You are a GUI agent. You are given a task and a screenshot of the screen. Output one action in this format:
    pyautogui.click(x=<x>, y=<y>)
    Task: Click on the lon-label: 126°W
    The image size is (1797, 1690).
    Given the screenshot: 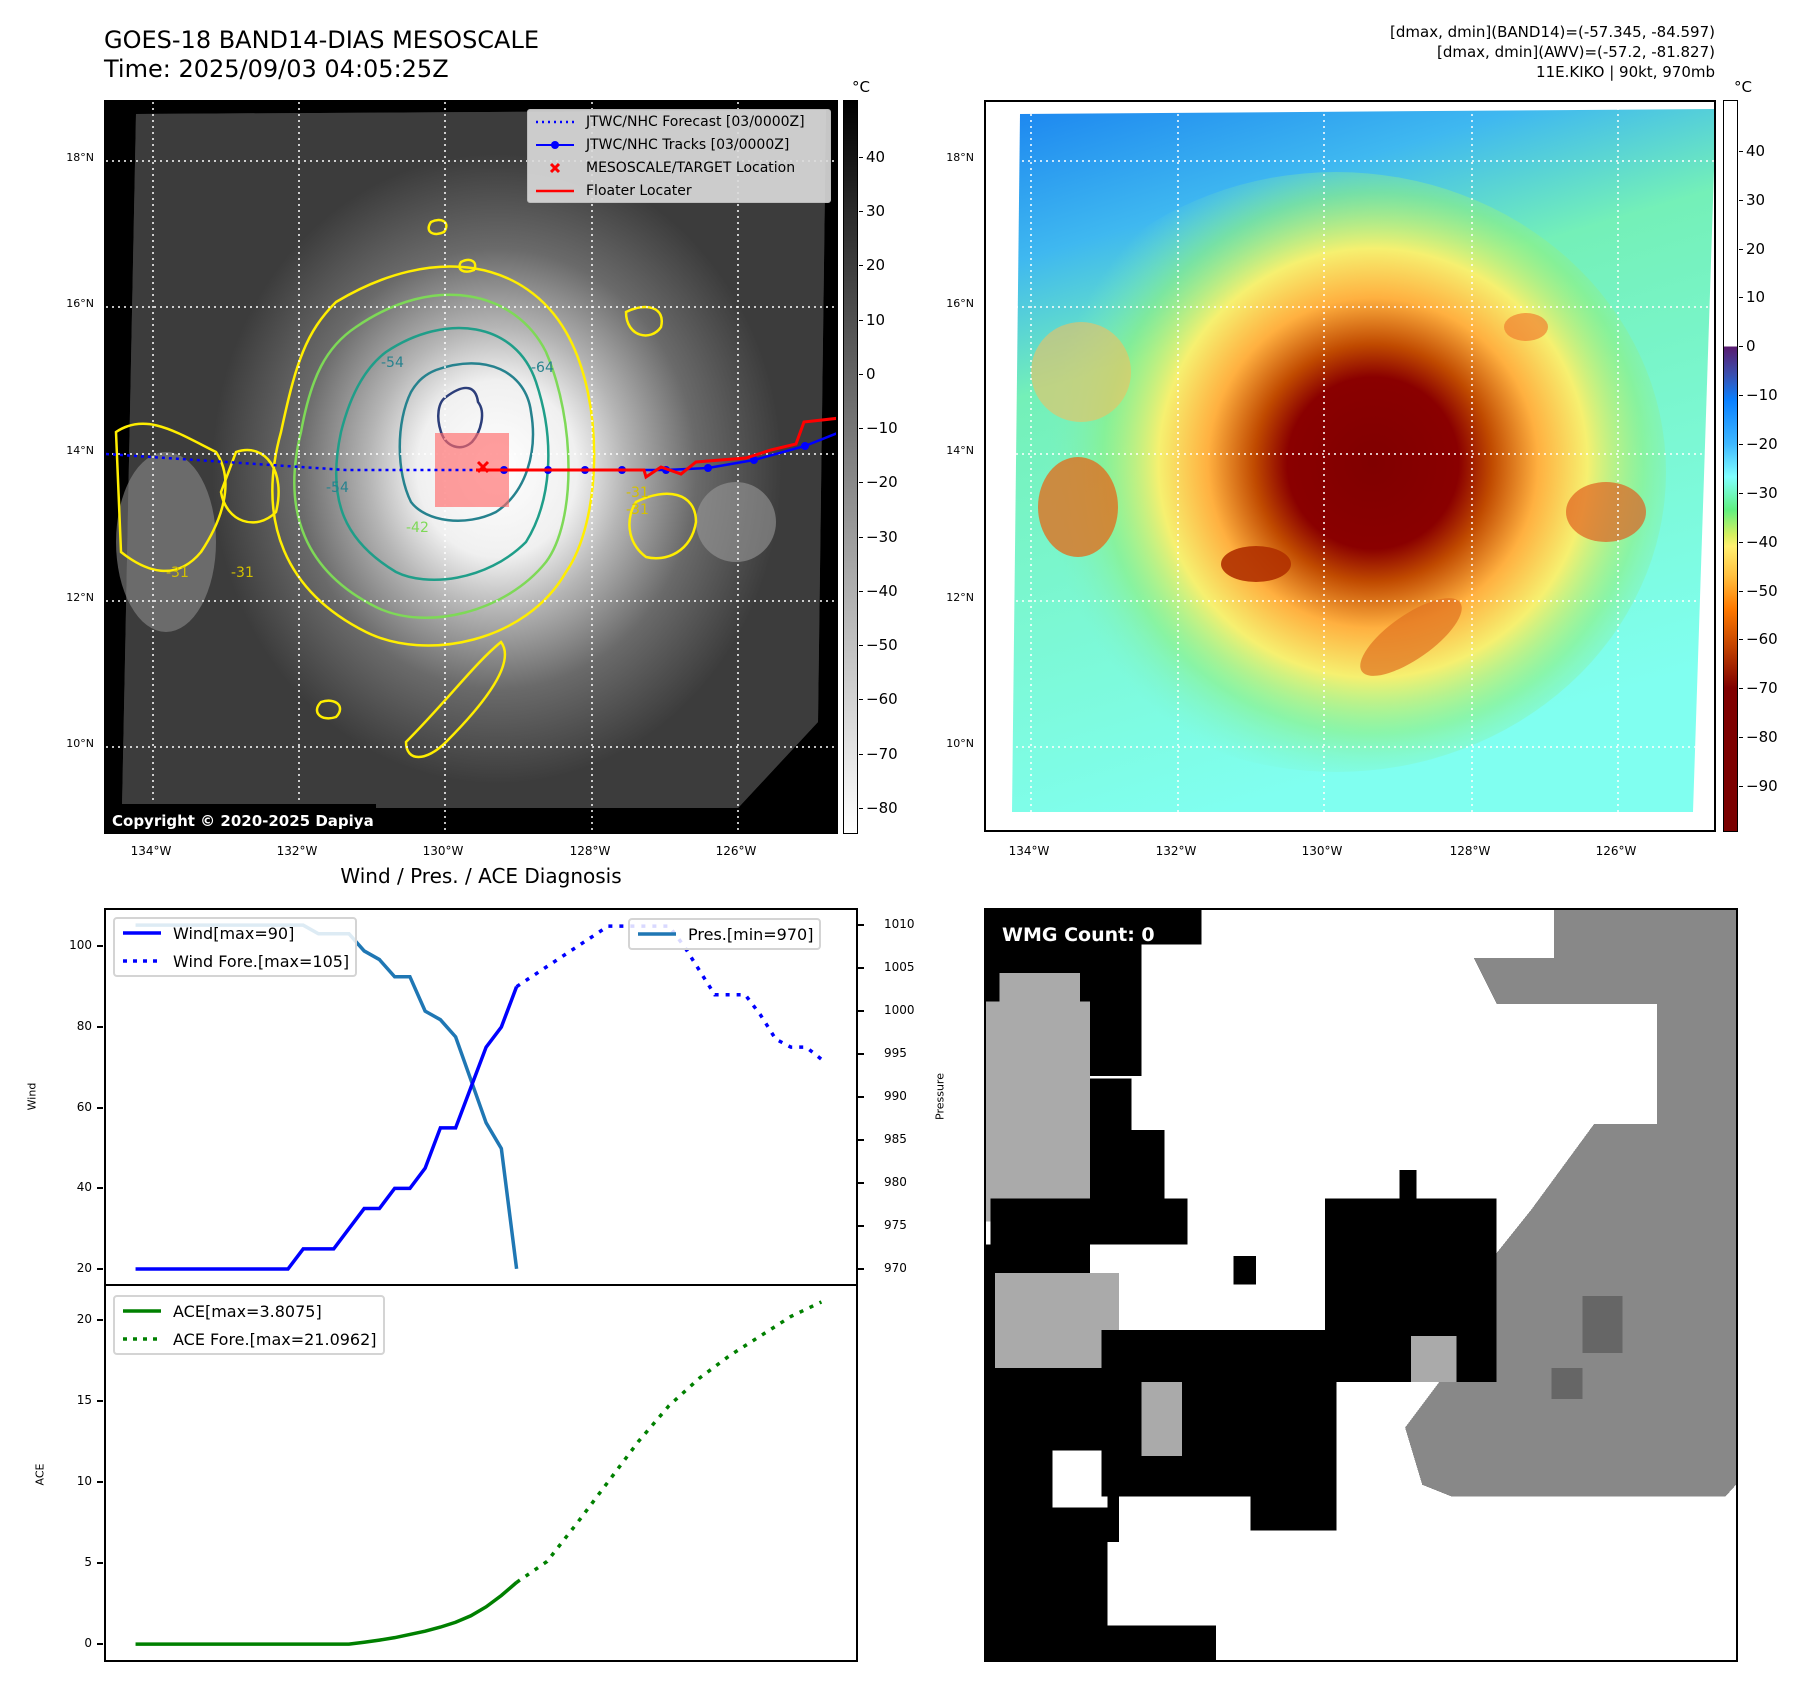 What is the action you would take?
    pyautogui.click(x=1616, y=851)
    